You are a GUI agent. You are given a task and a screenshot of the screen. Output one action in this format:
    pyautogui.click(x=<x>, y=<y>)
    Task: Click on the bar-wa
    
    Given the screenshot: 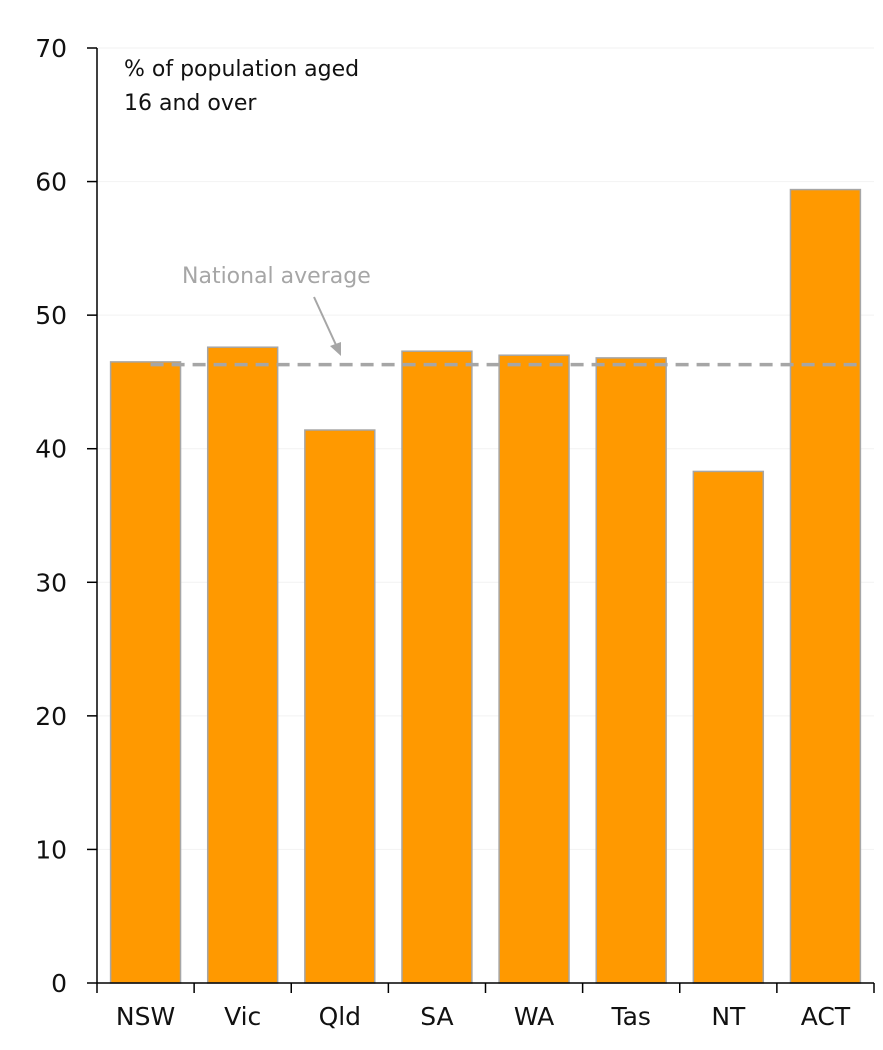 What is the action you would take?
    pyautogui.click(x=534, y=669)
    